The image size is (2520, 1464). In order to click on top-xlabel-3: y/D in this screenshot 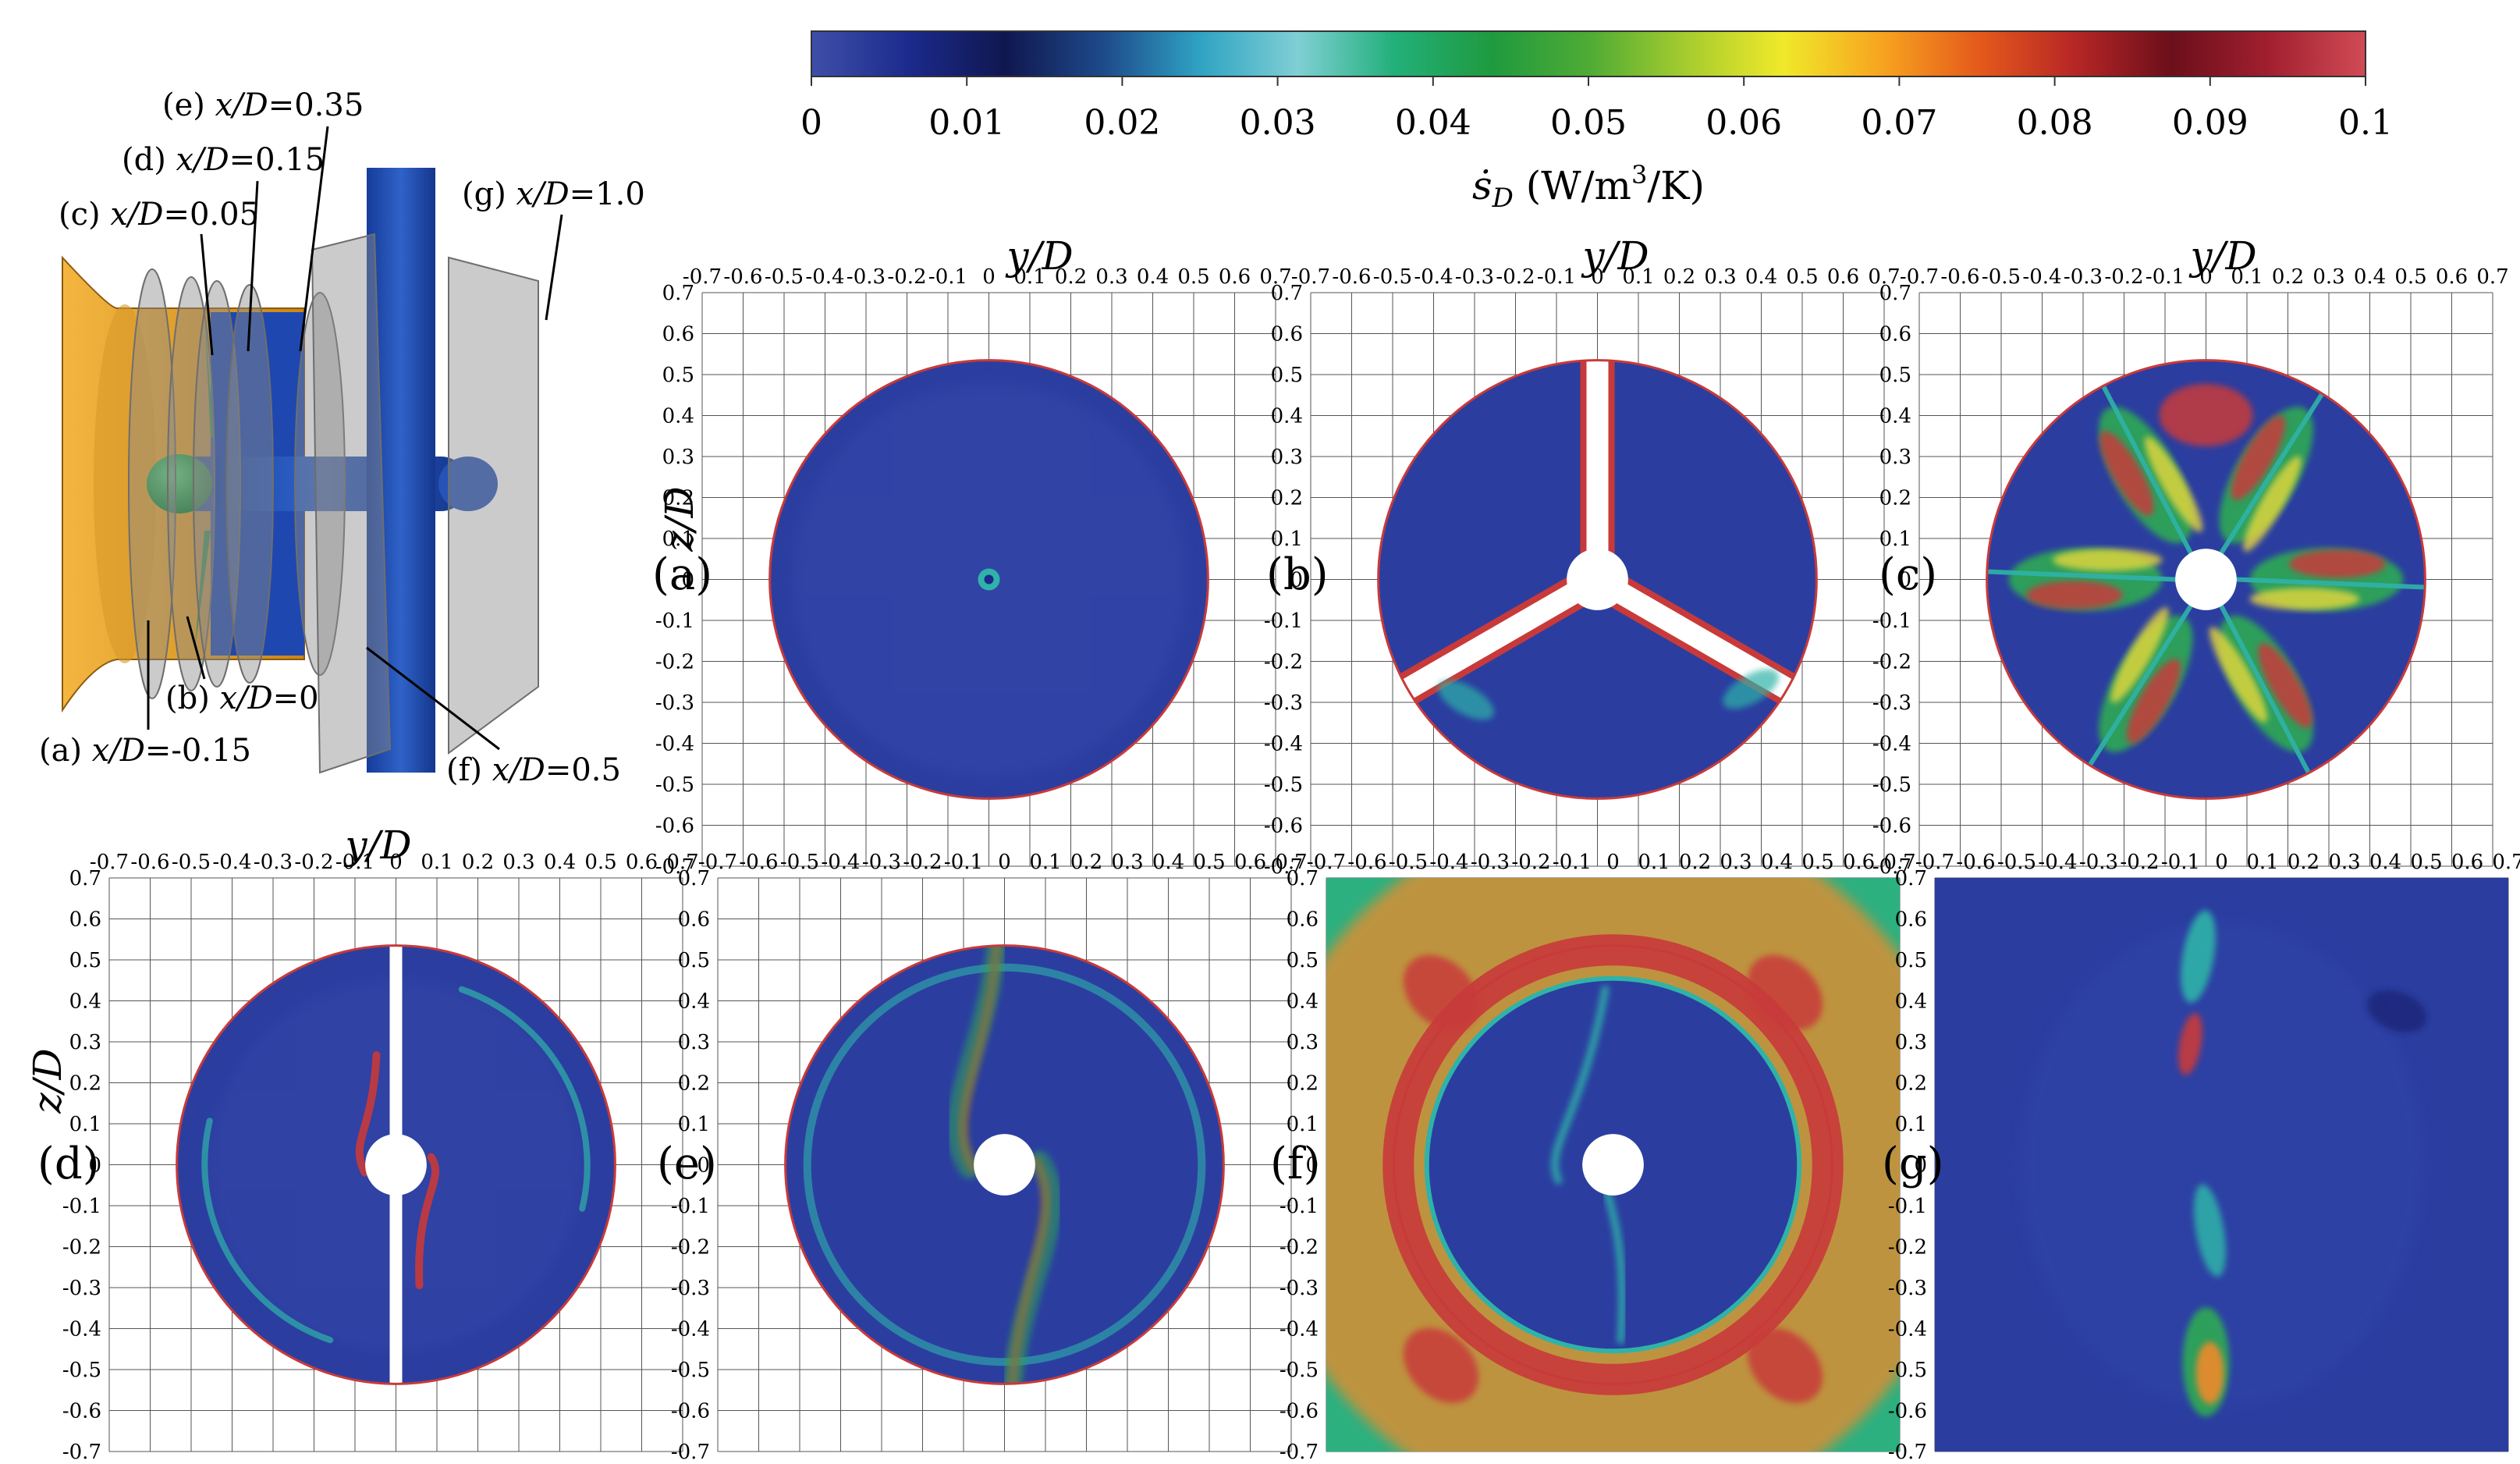, I will do `click(2222, 256)`.